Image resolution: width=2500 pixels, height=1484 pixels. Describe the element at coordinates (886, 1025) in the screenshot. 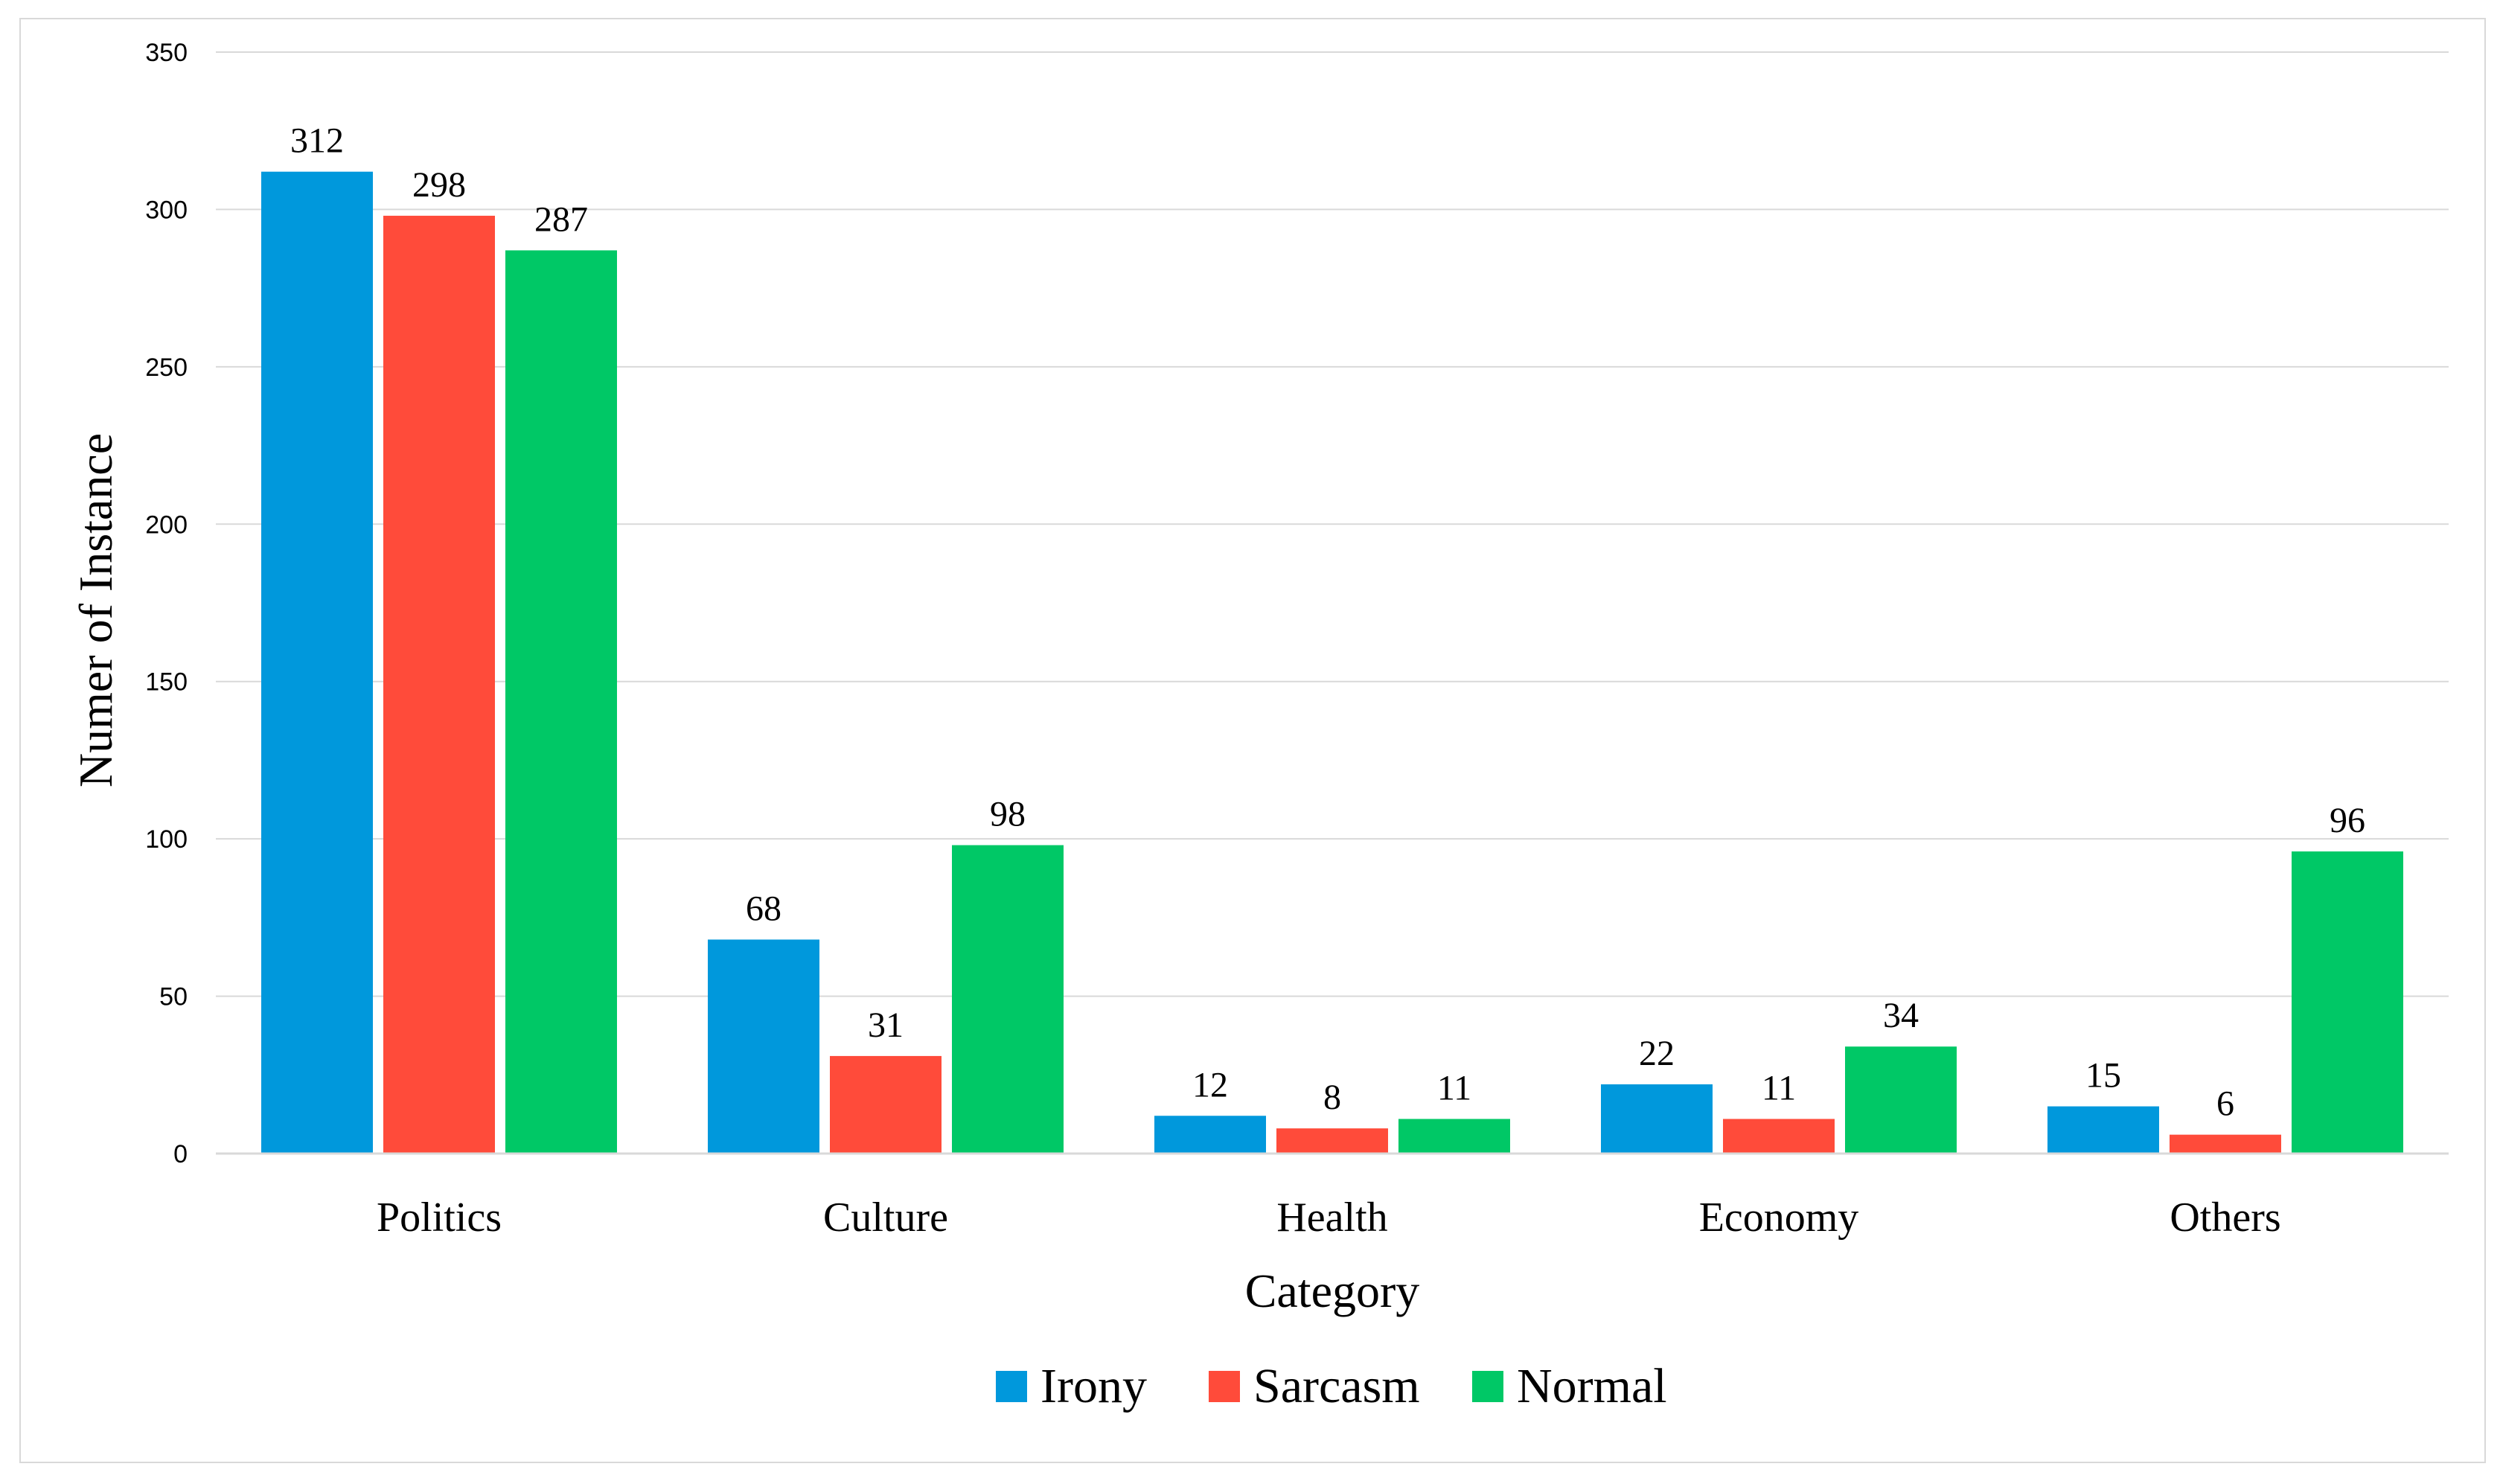

I see `data-label: 31` at that location.